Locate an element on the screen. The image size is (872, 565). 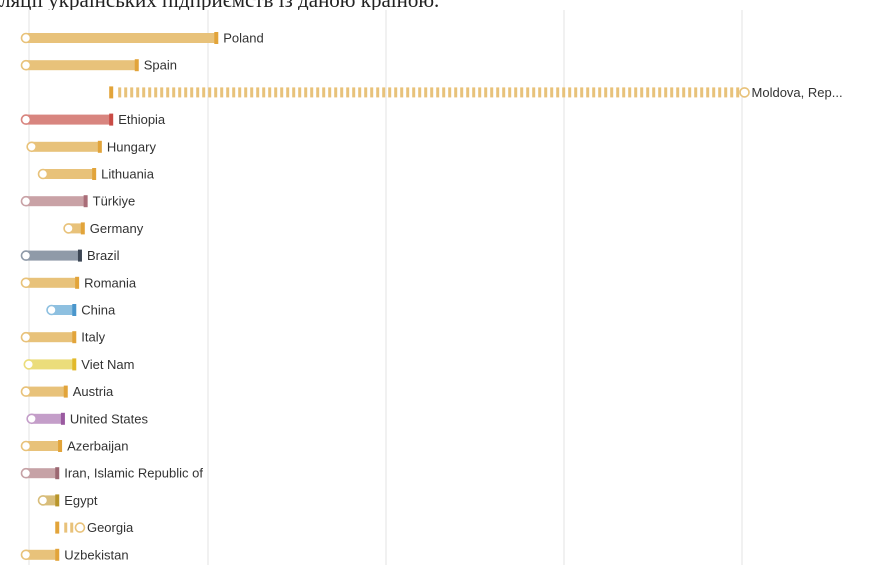
dumbbell-row: Italy is located at coordinates (63, 337).